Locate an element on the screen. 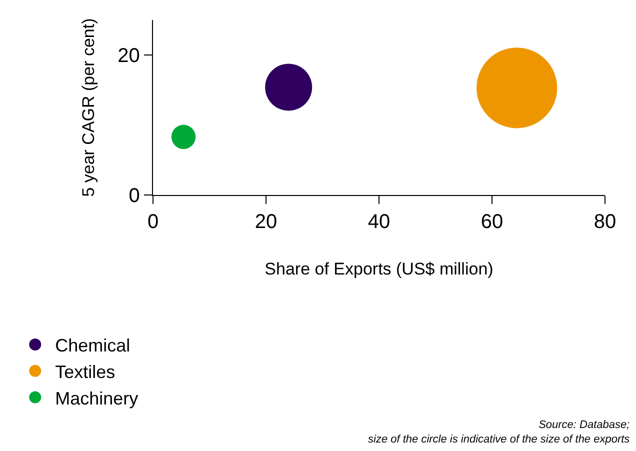 This screenshot has width=636, height=451. x-tick-label: 80 is located at coordinates (605, 222).